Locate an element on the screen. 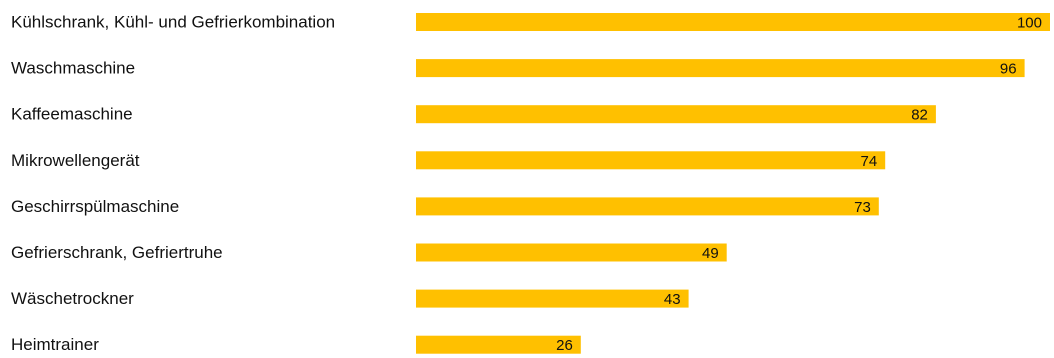  value-label: 49 is located at coordinates (710, 253).